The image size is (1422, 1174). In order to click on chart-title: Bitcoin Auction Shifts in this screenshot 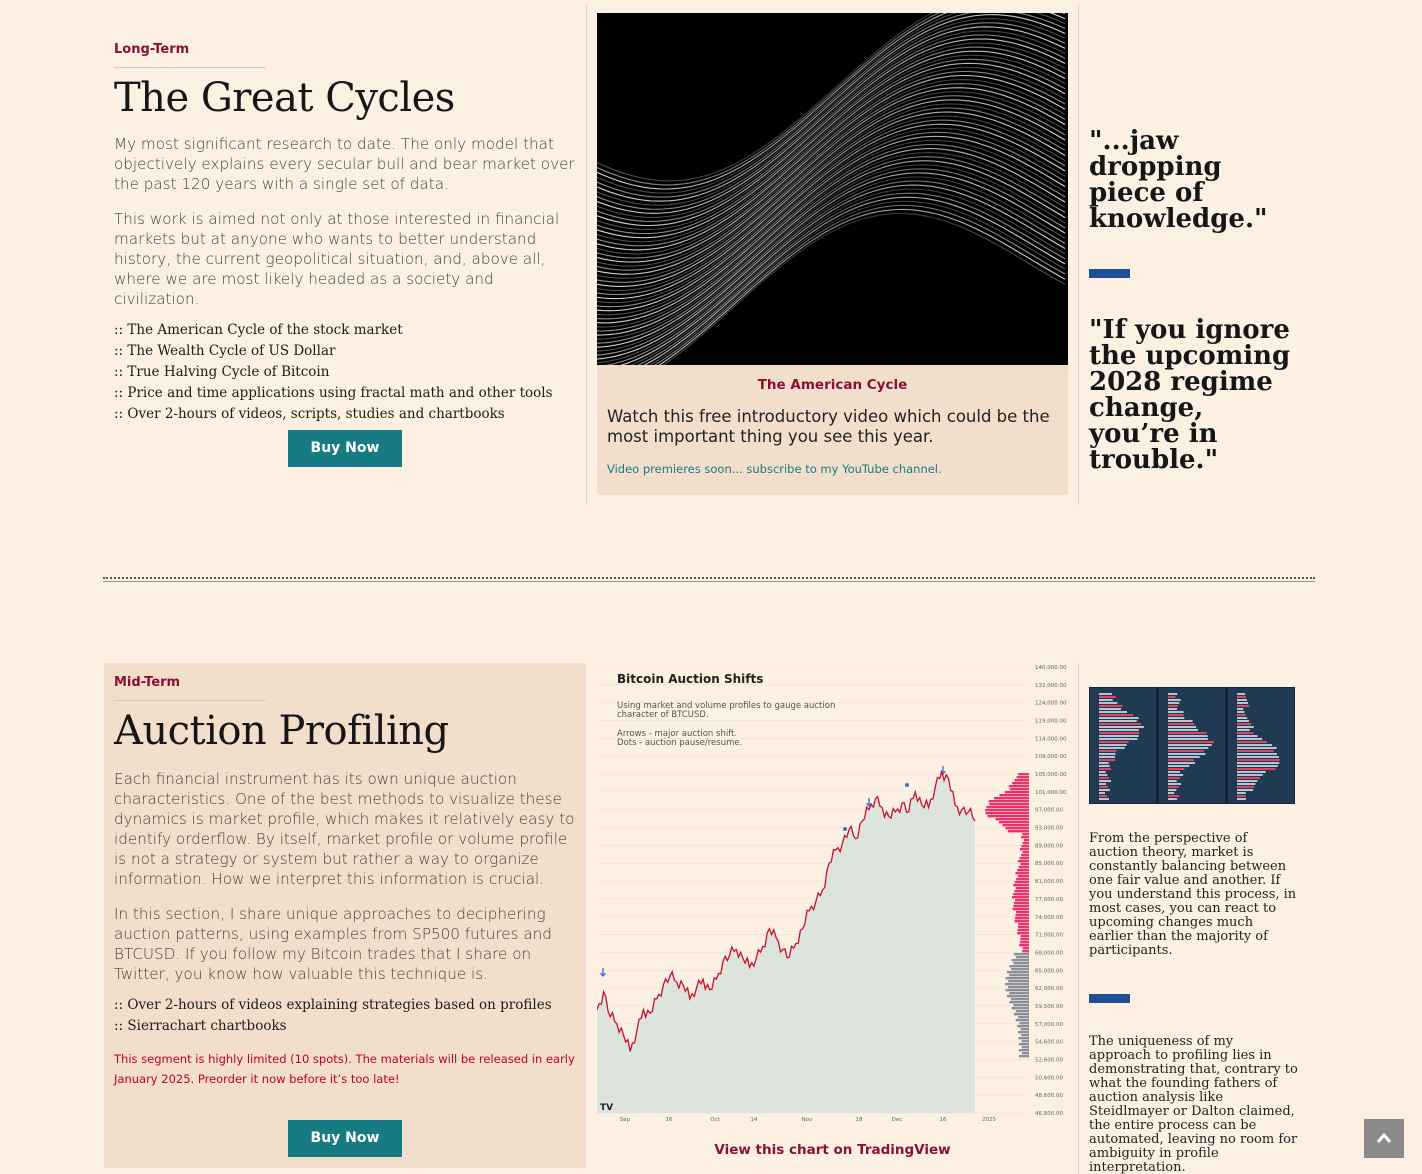, I will do `click(690, 679)`.